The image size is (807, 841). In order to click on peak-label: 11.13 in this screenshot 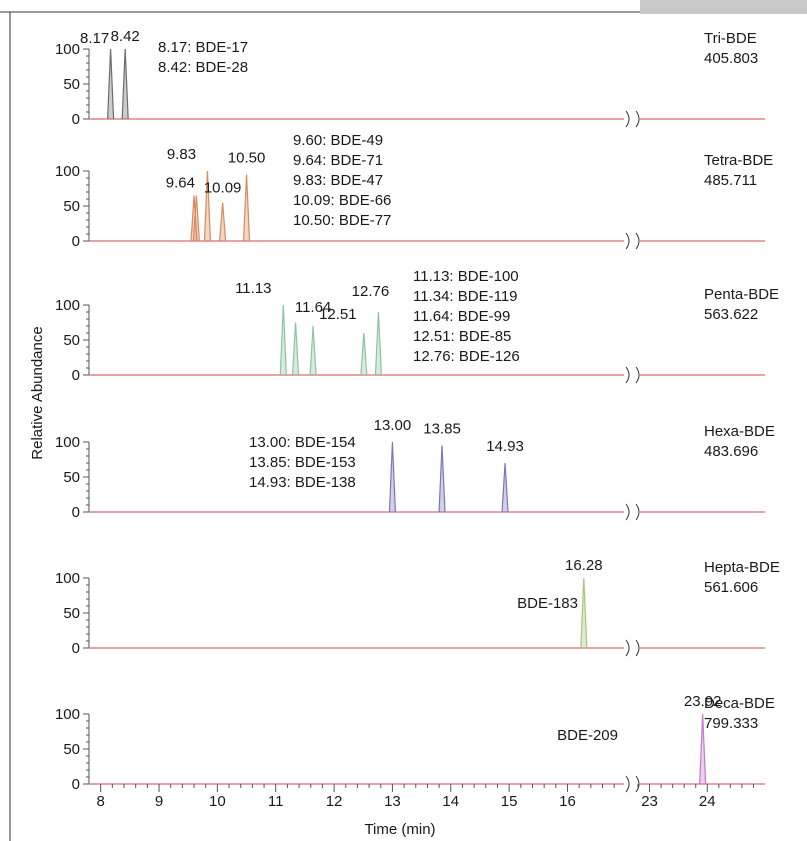, I will do `click(253, 288)`.